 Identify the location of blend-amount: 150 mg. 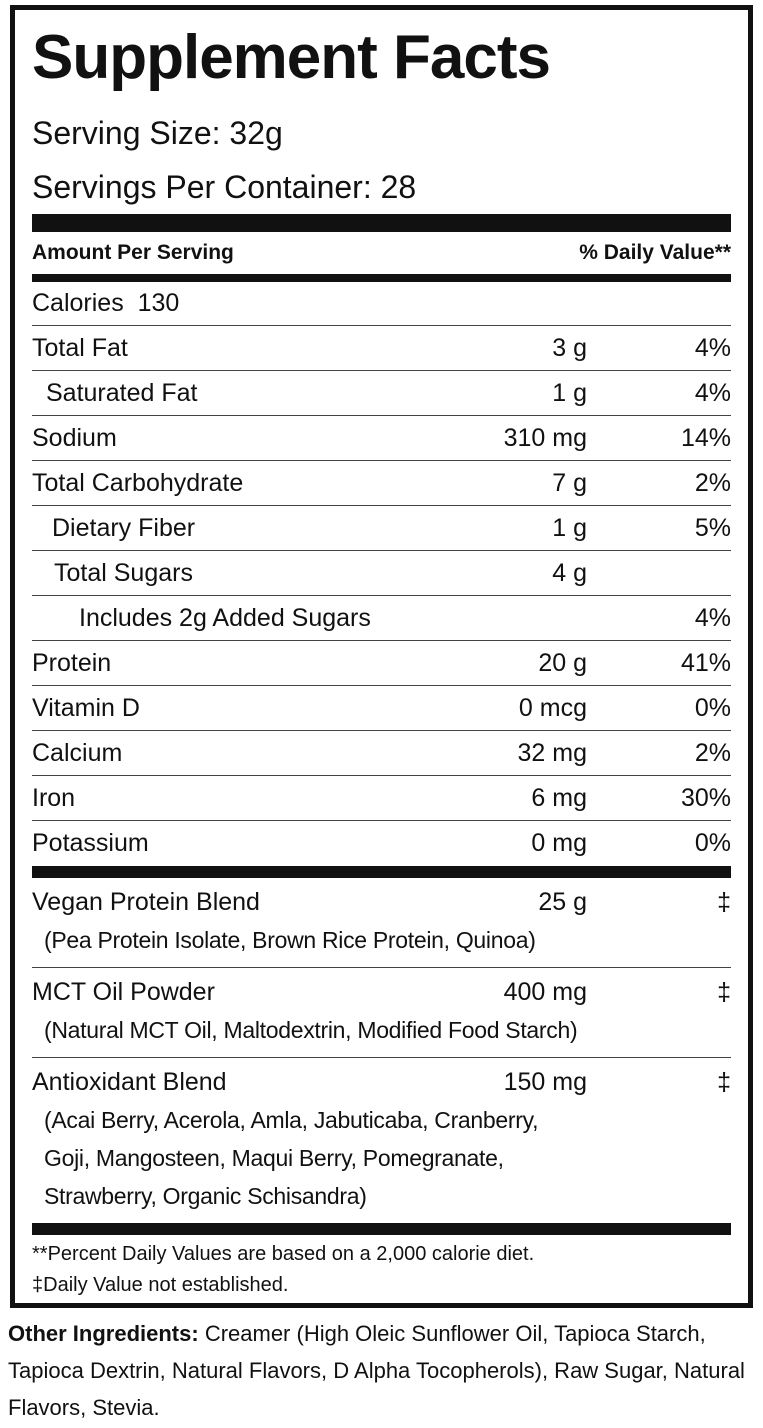
(545, 1081).